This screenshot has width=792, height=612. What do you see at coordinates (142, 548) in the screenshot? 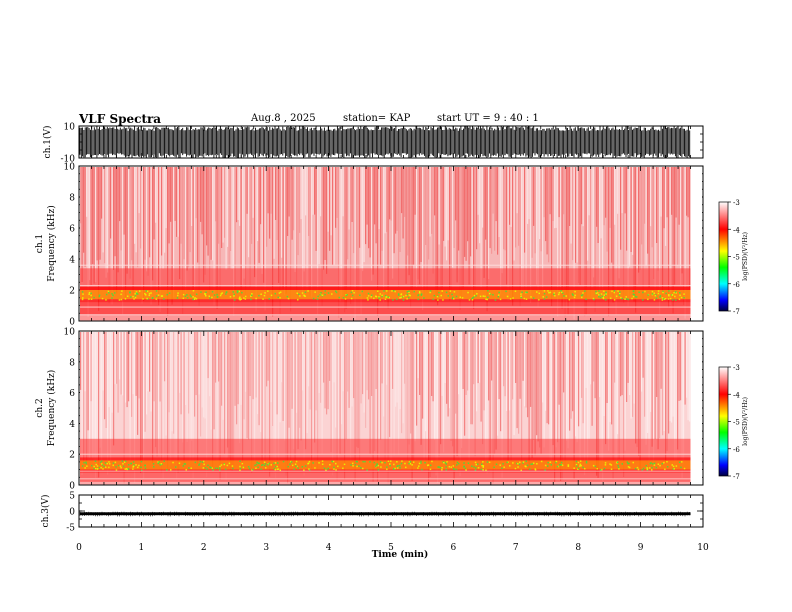
I see `x-tick-label: 1` at bounding box center [142, 548].